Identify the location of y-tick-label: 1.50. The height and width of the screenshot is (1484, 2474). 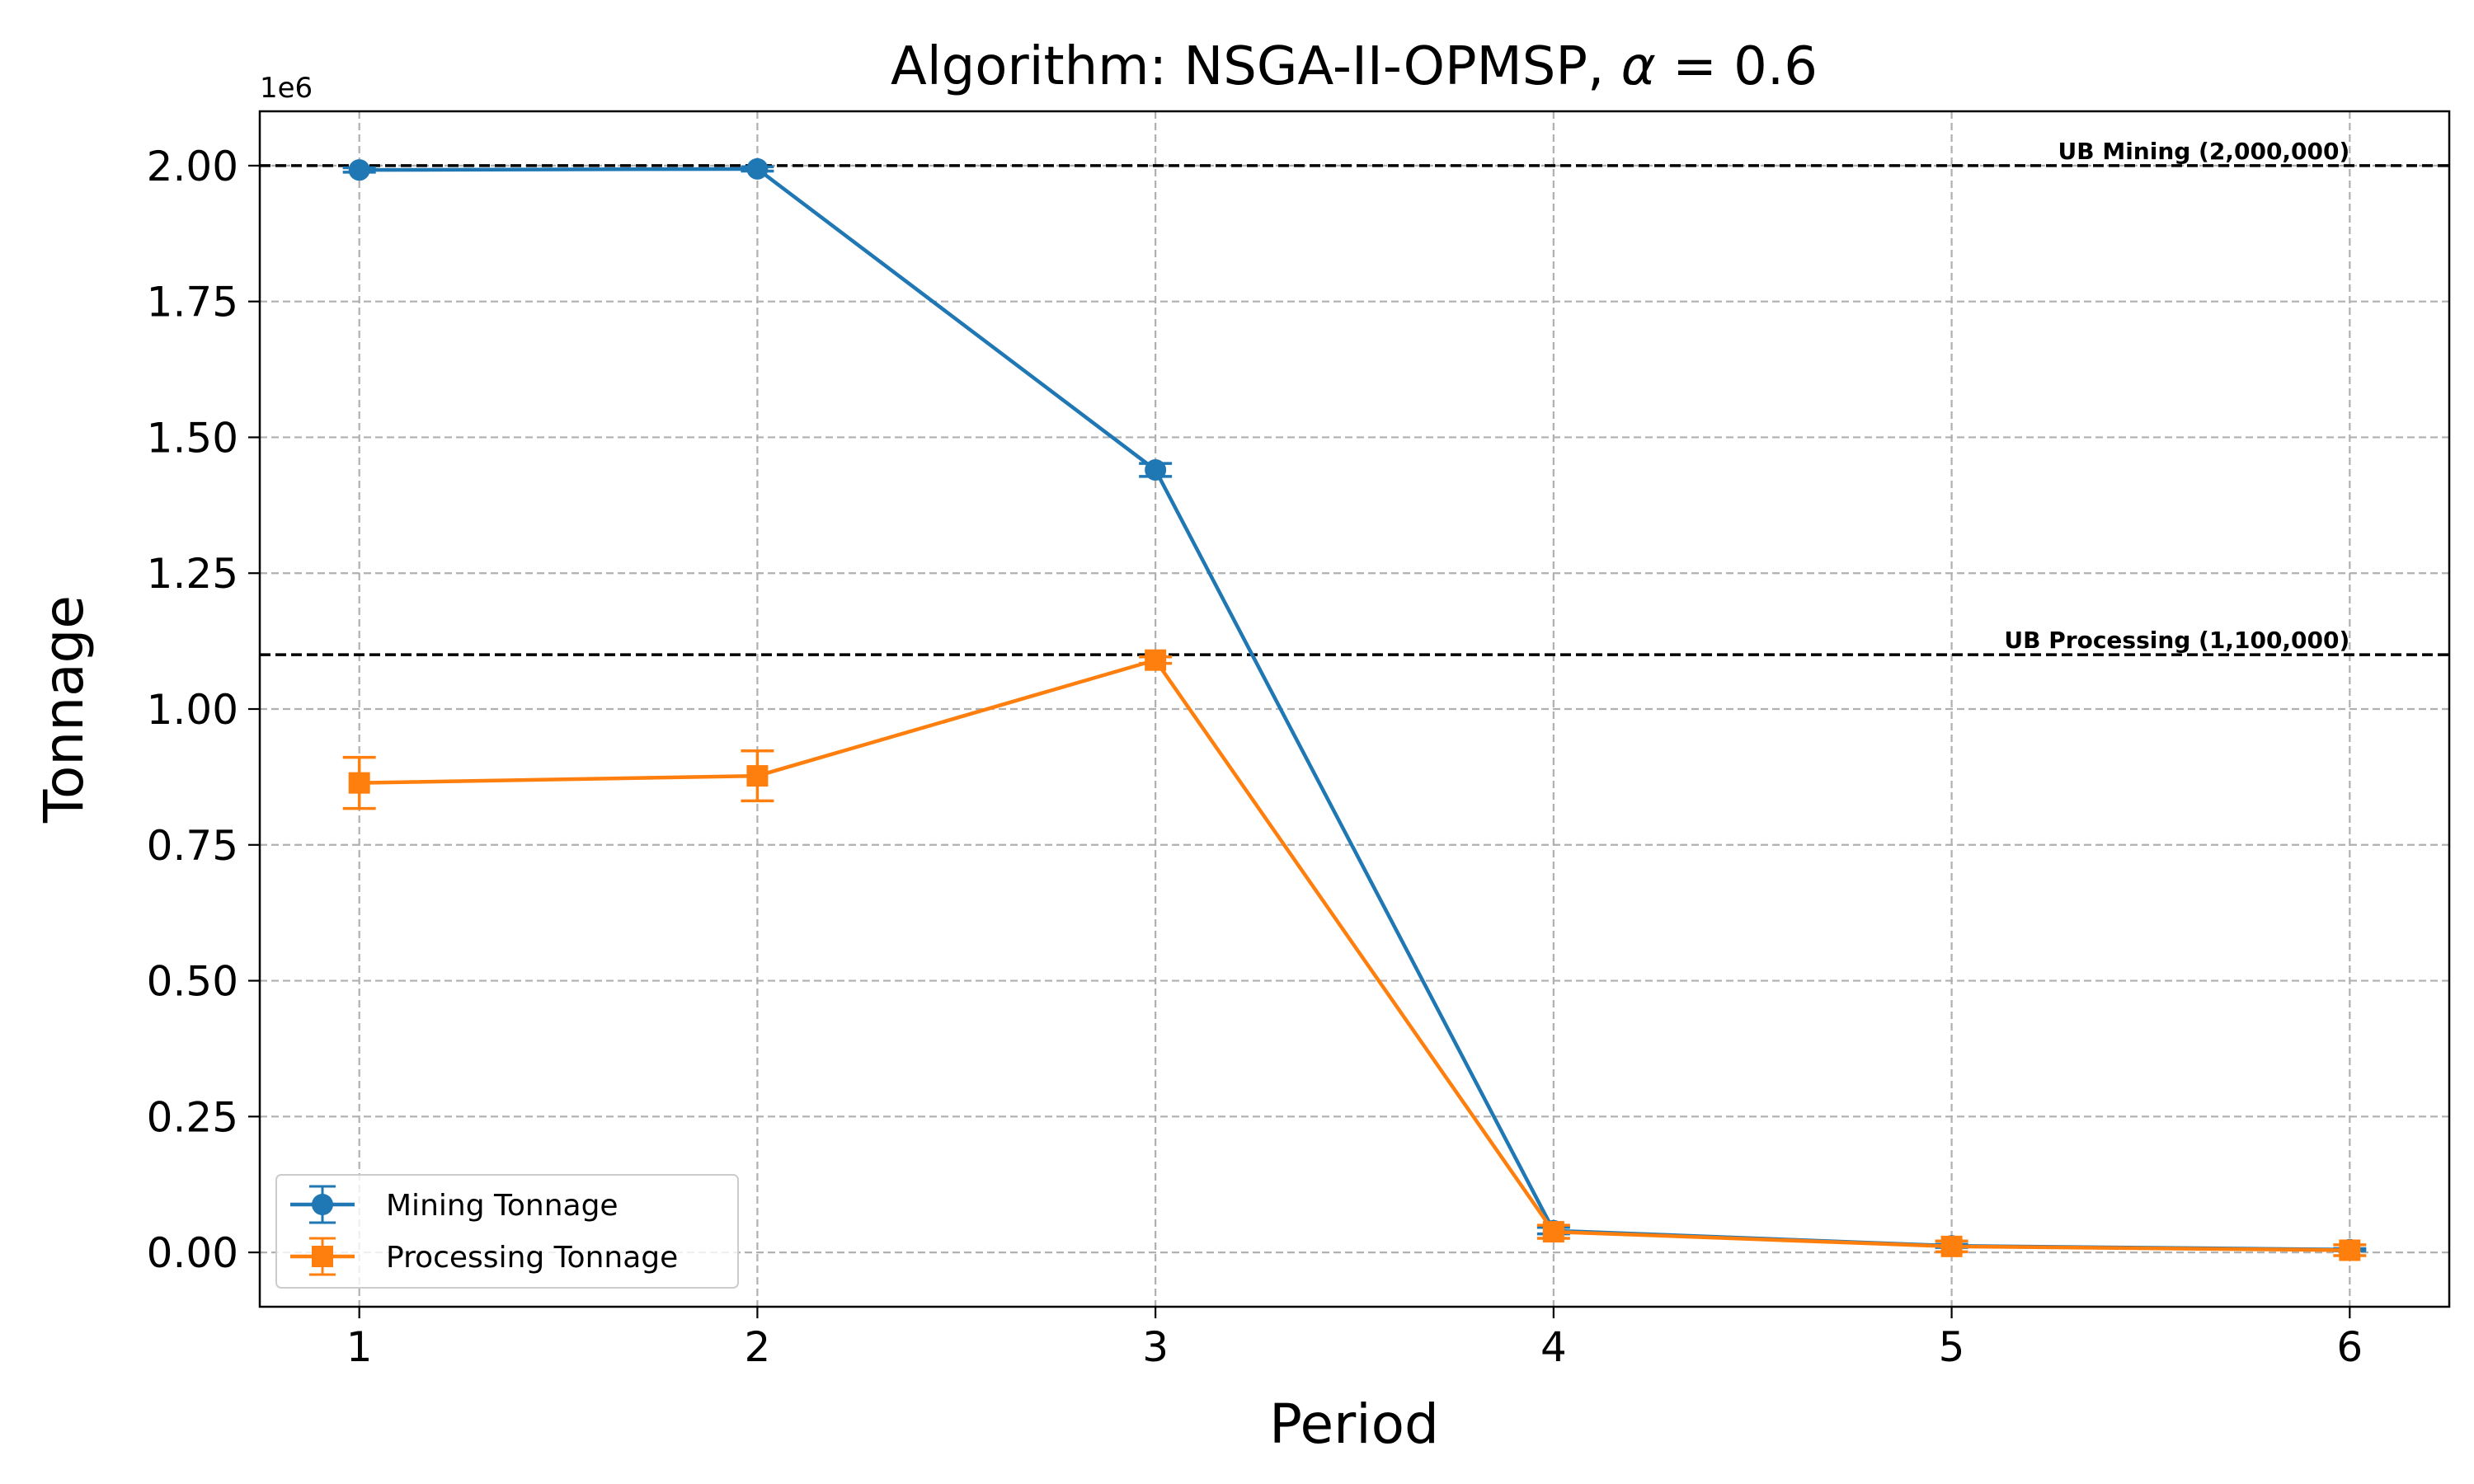
(192, 438).